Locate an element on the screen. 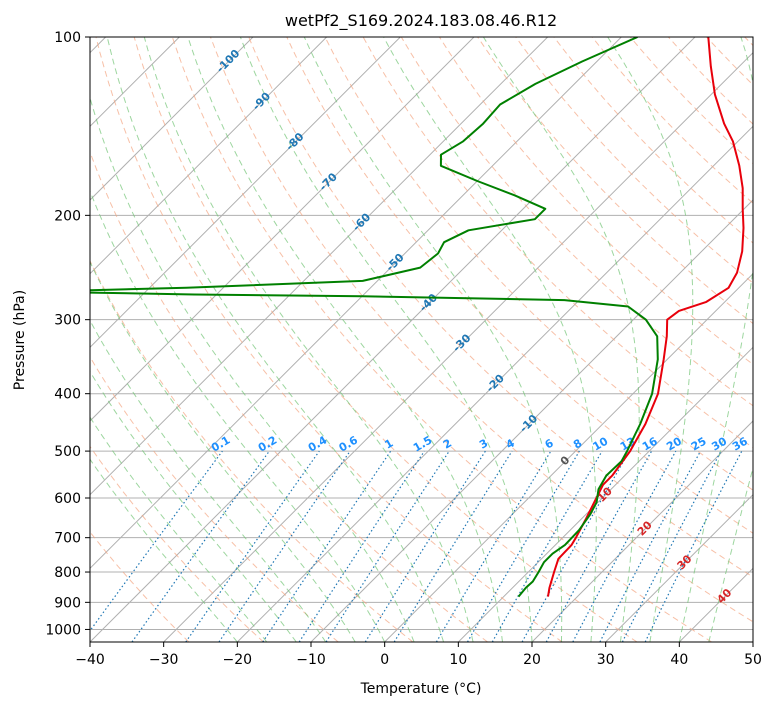 This screenshot has width=775, height=708. x-tick-label: 0 is located at coordinates (384, 660).